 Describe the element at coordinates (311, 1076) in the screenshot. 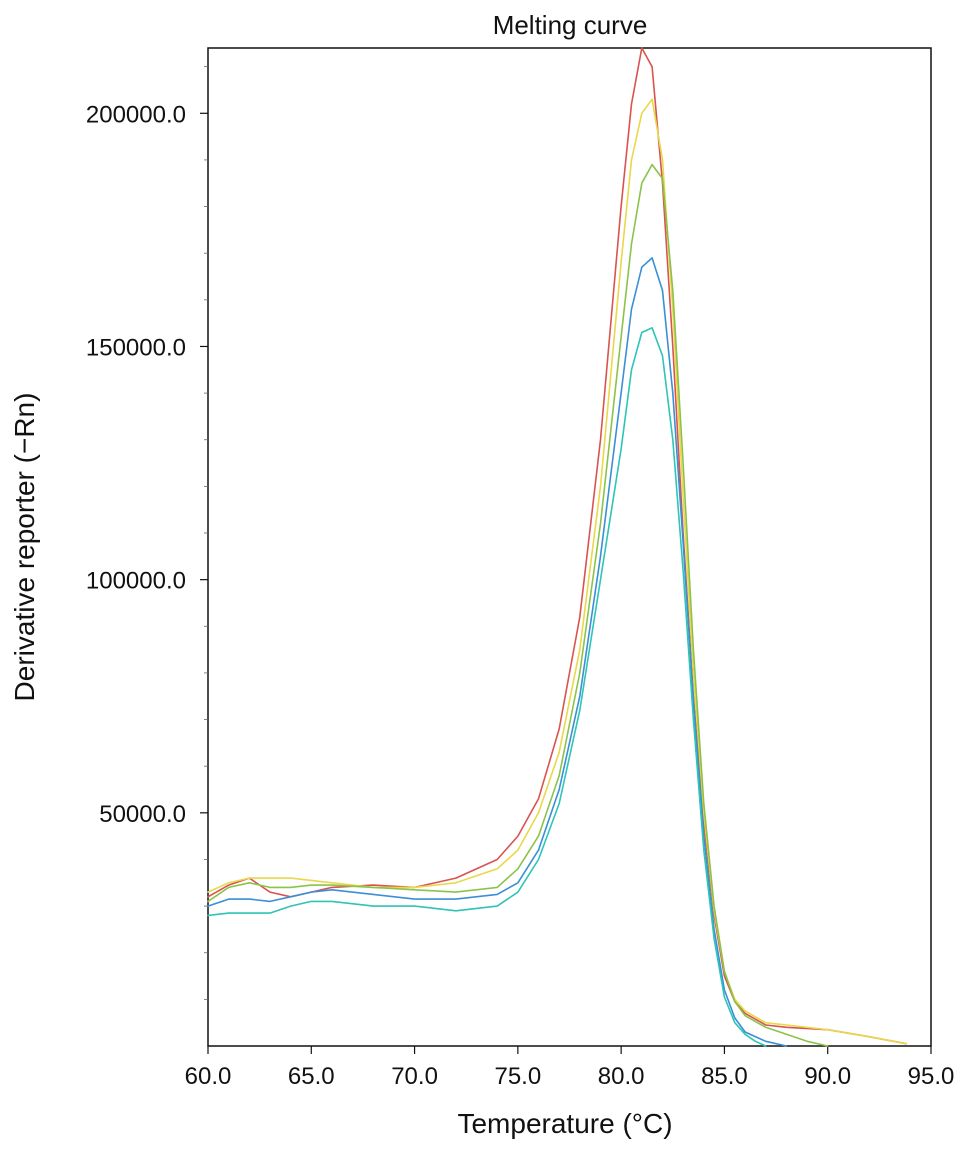

I see `x-tick-label: 65.0` at that location.